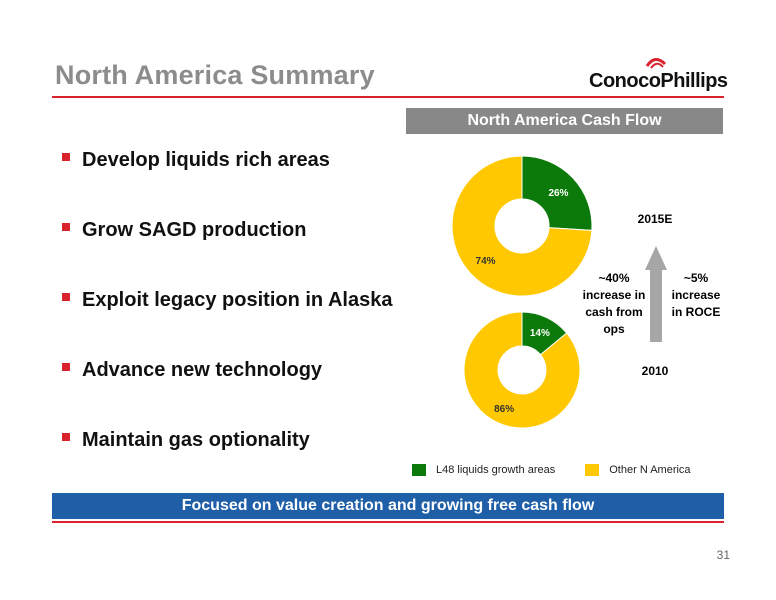 The width and height of the screenshot is (776, 600). Describe the element at coordinates (504, 409) in the screenshot. I see `slice-label: 86%` at that location.